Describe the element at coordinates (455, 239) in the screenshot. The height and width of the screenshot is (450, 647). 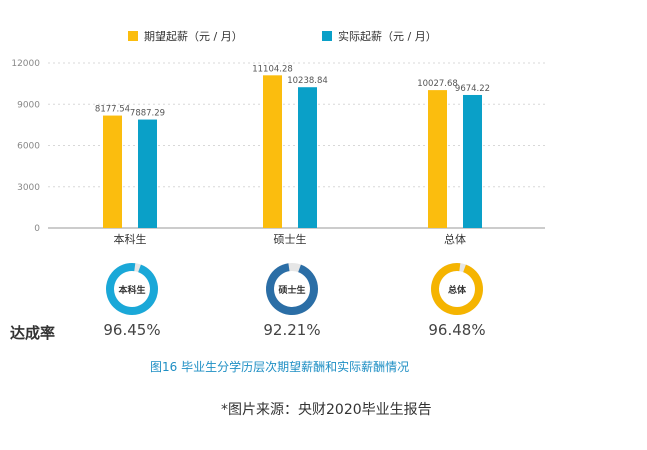
I see `x-category-label: 总体` at that location.